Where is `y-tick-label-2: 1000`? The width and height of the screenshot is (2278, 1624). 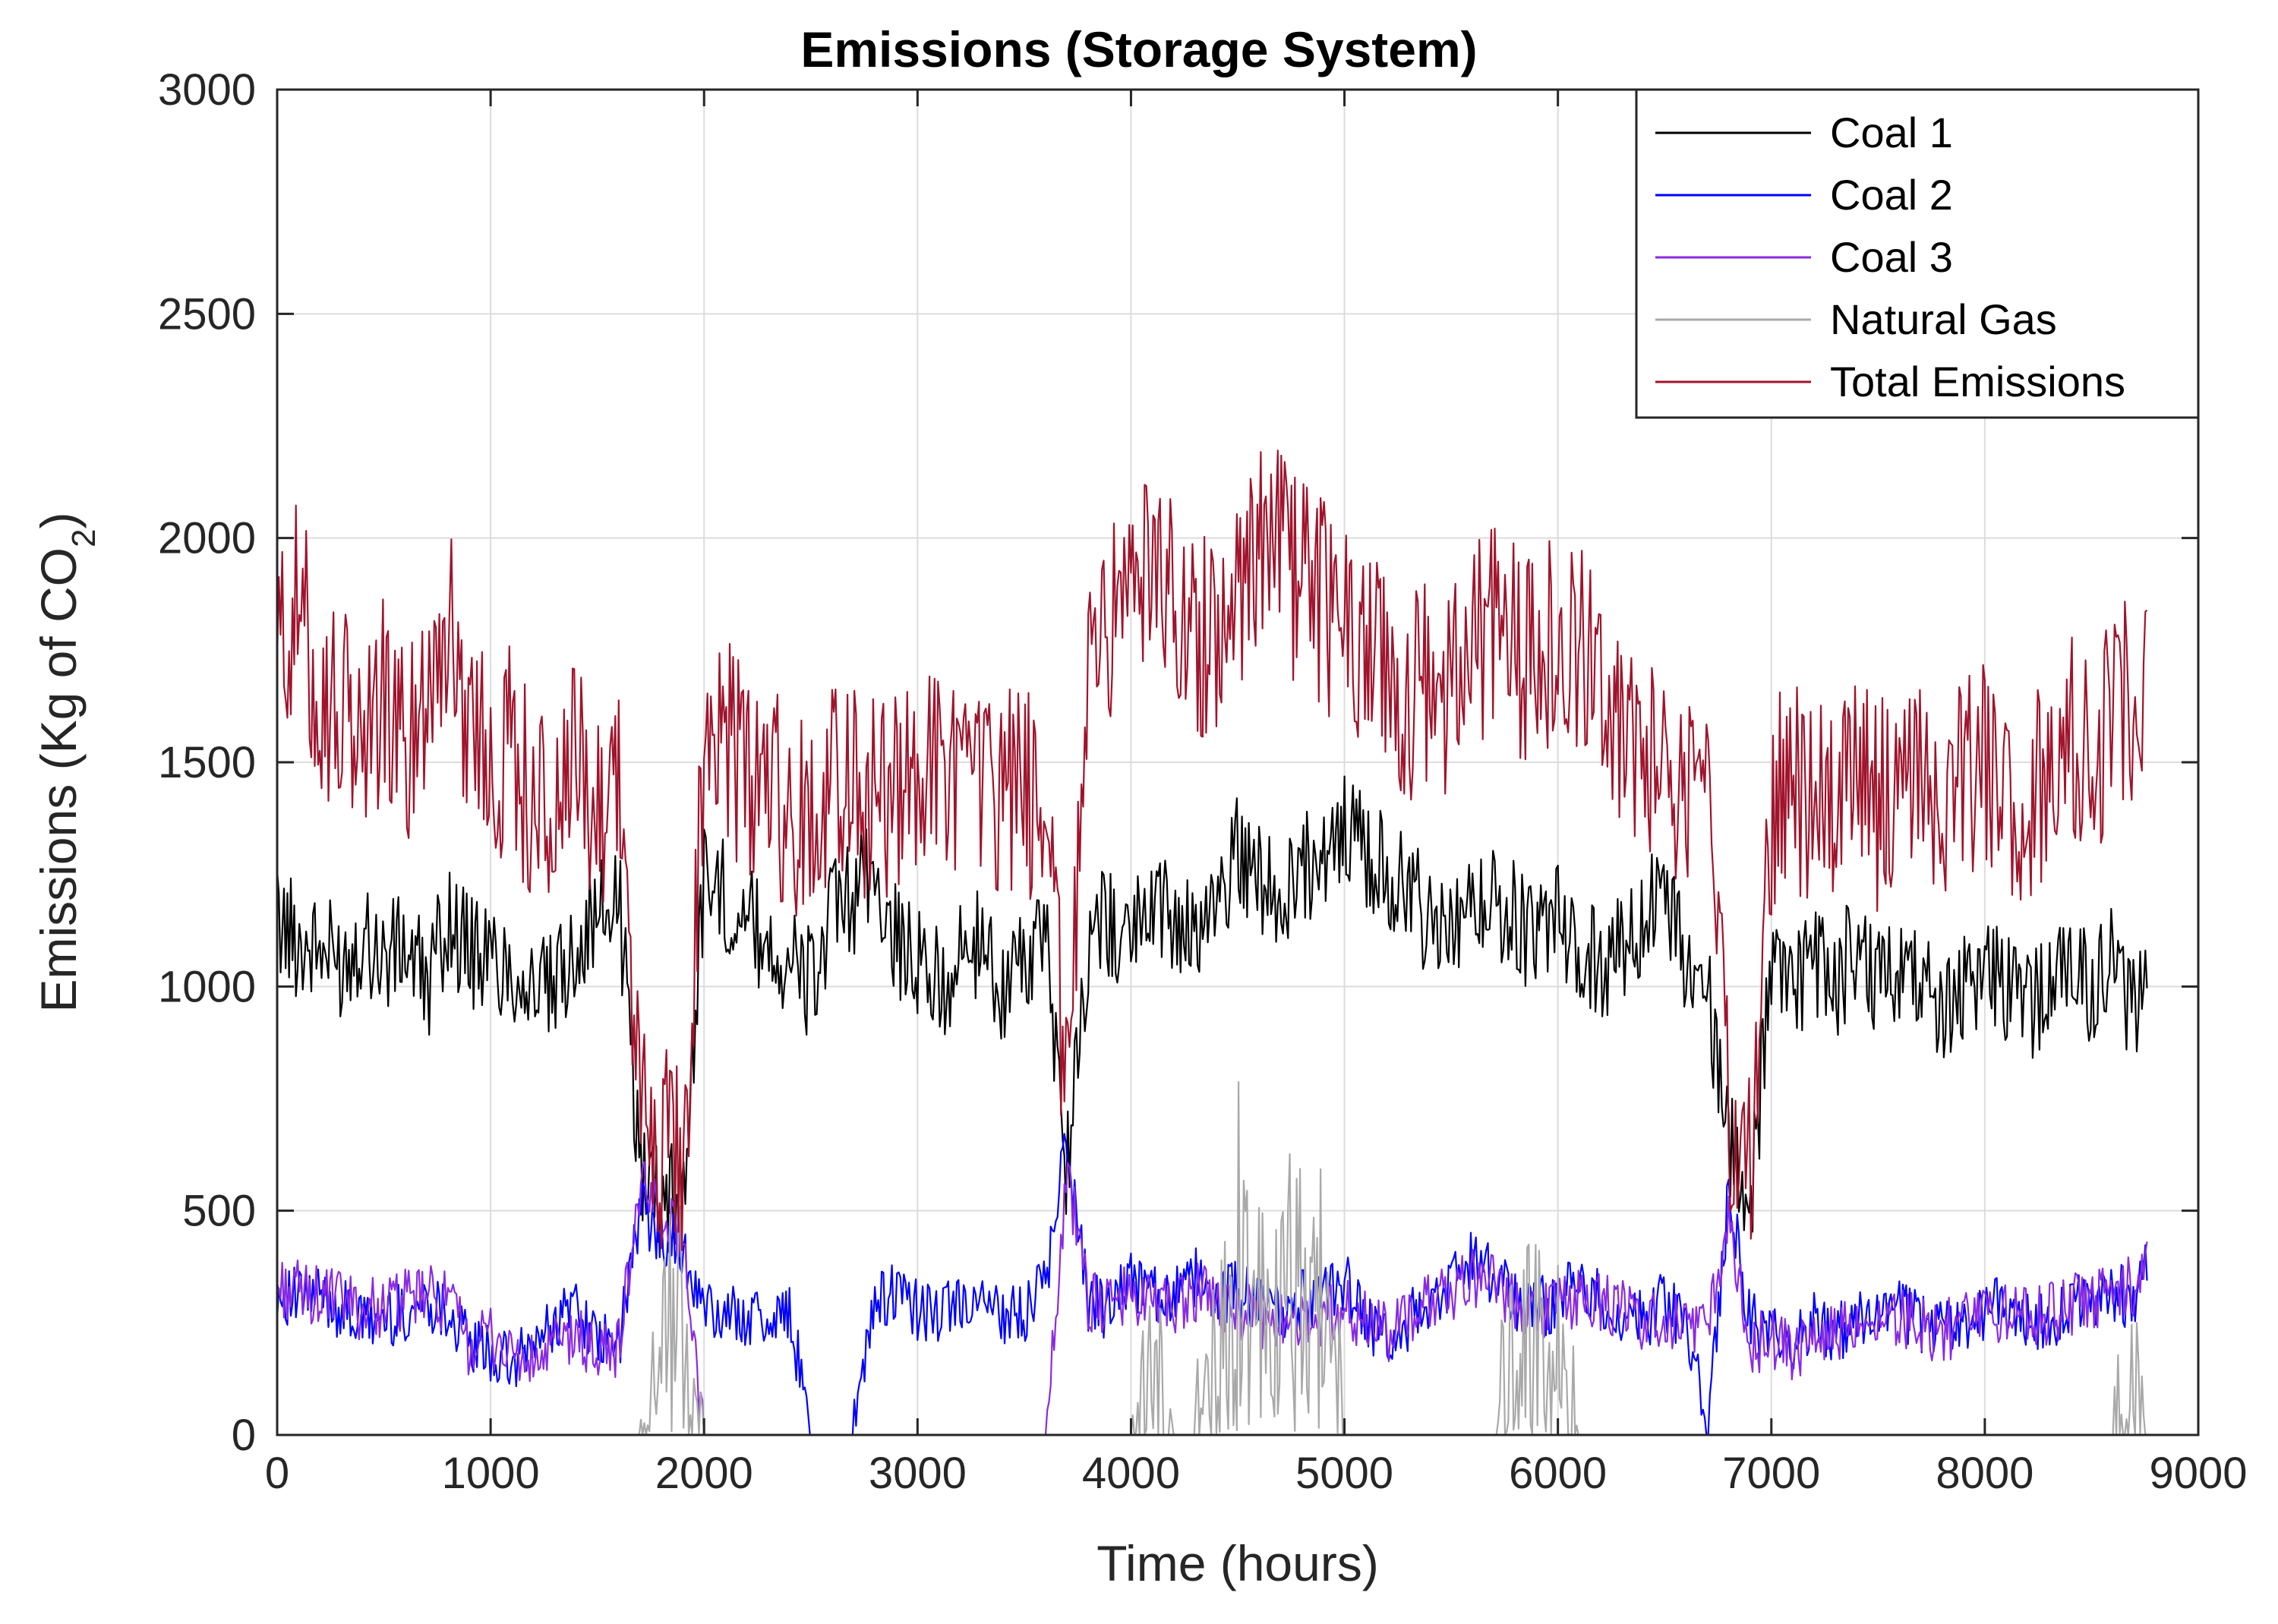
y-tick-label-2: 1000 is located at coordinates (207, 987).